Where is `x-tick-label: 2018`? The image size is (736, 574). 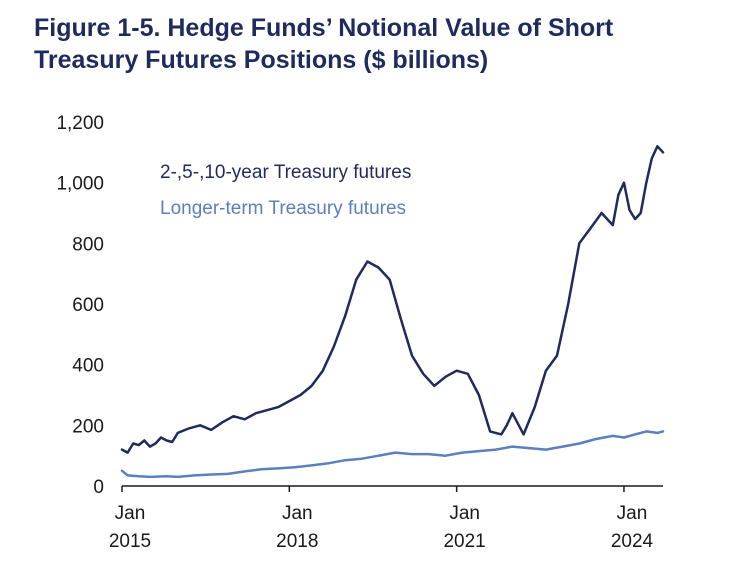
x-tick-label: 2018 is located at coordinates (297, 541).